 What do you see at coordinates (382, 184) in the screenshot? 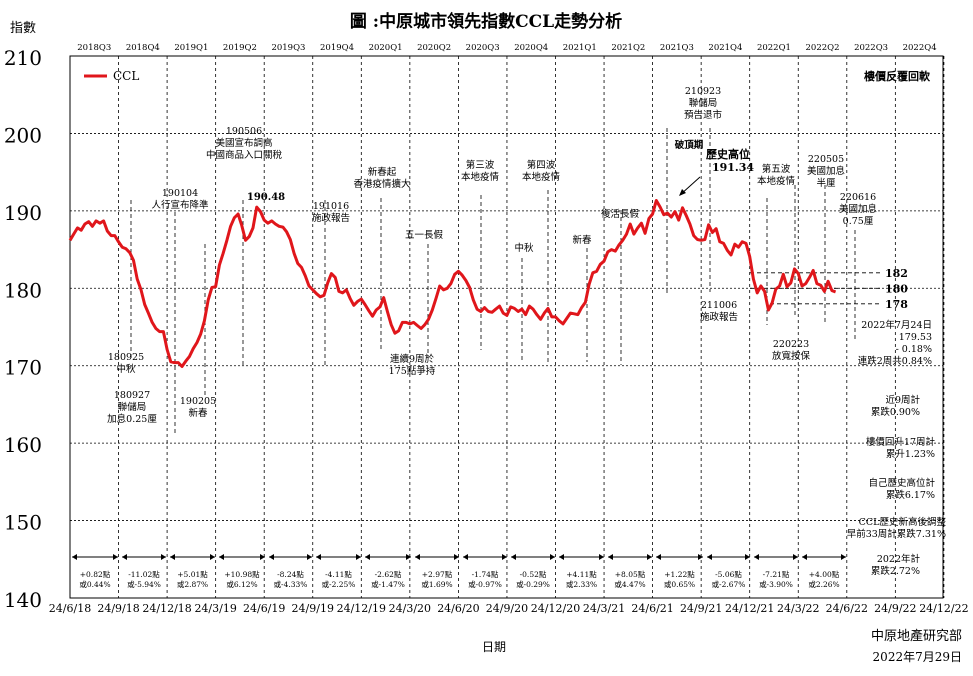
I see `annotation-line: 香港疫情擴大` at bounding box center [382, 184].